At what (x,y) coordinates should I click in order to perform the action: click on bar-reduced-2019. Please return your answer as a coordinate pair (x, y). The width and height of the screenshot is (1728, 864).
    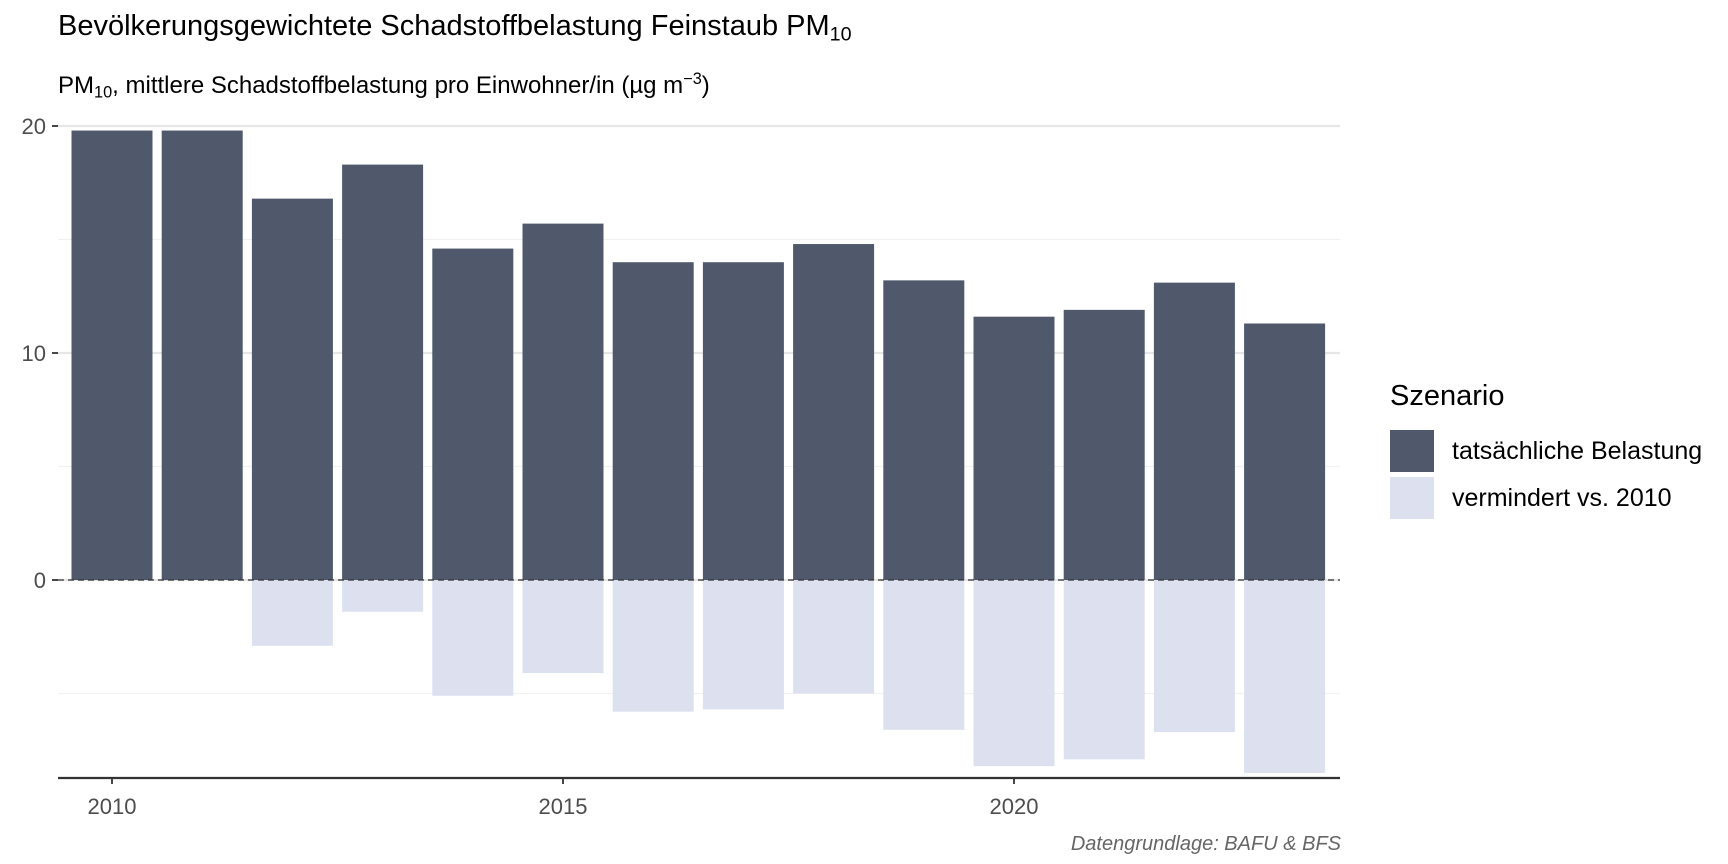
    Looking at the image, I should click on (924, 655).